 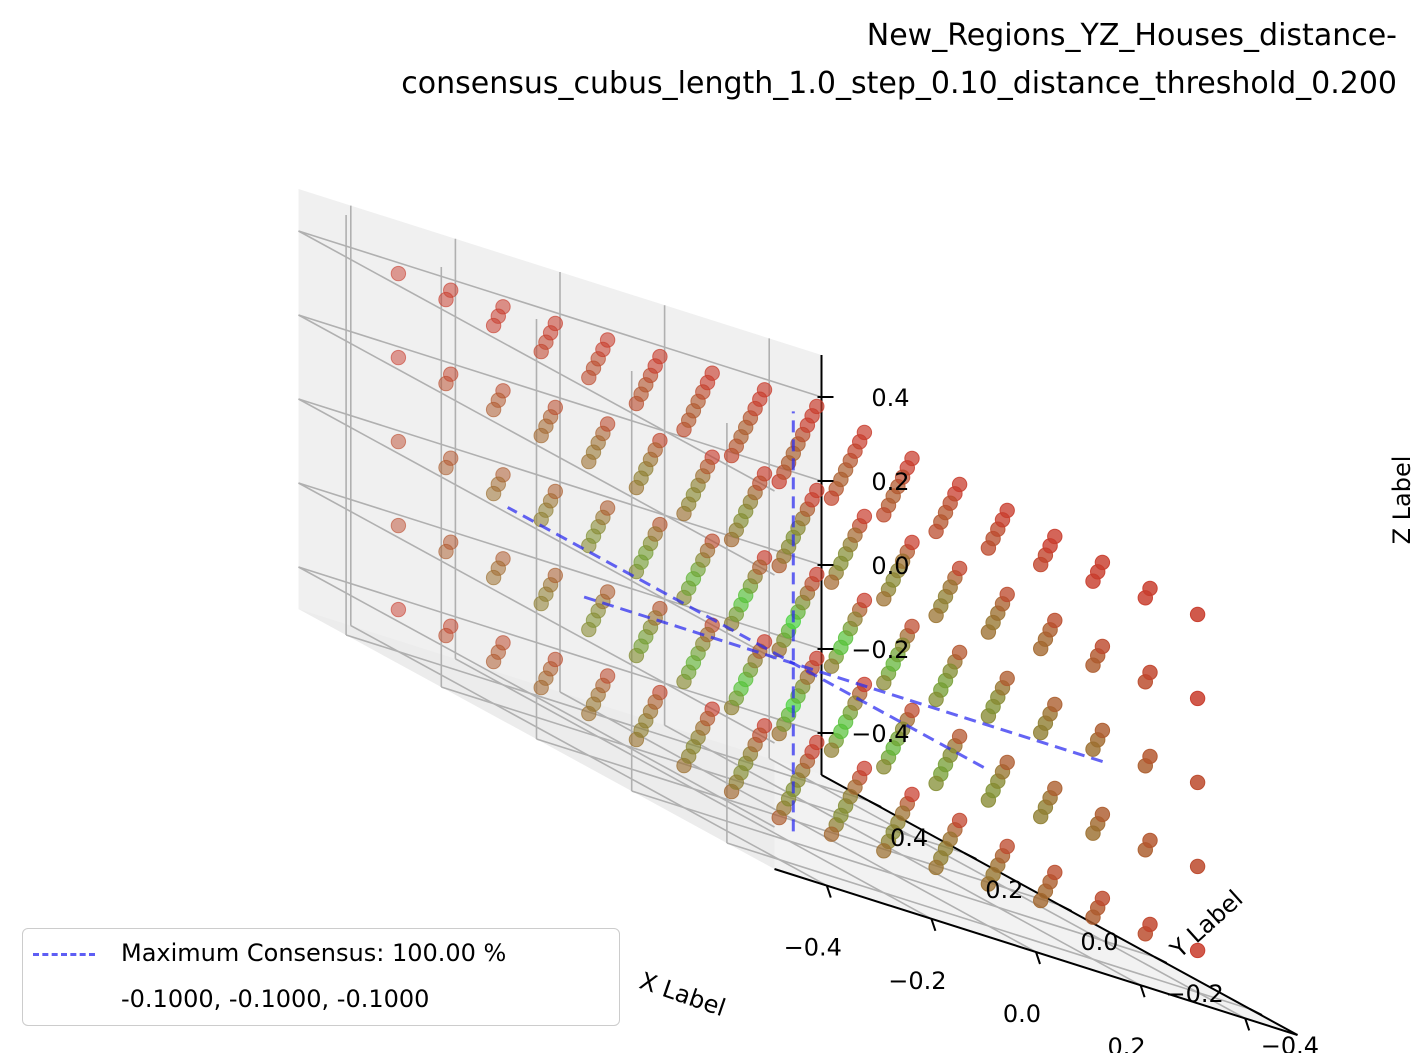 I want to click on legend-coordinates: -0.1000, -0.1000, -0.1000, so click(x=275, y=999).